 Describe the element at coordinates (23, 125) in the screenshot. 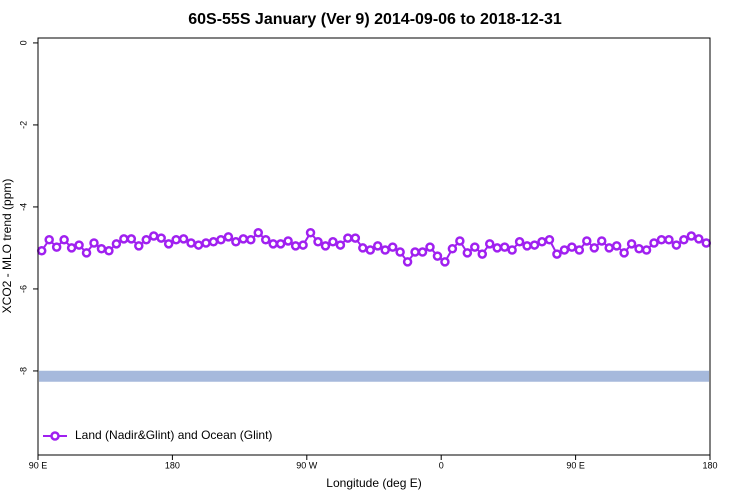

I see `y-tick-label: -2` at that location.